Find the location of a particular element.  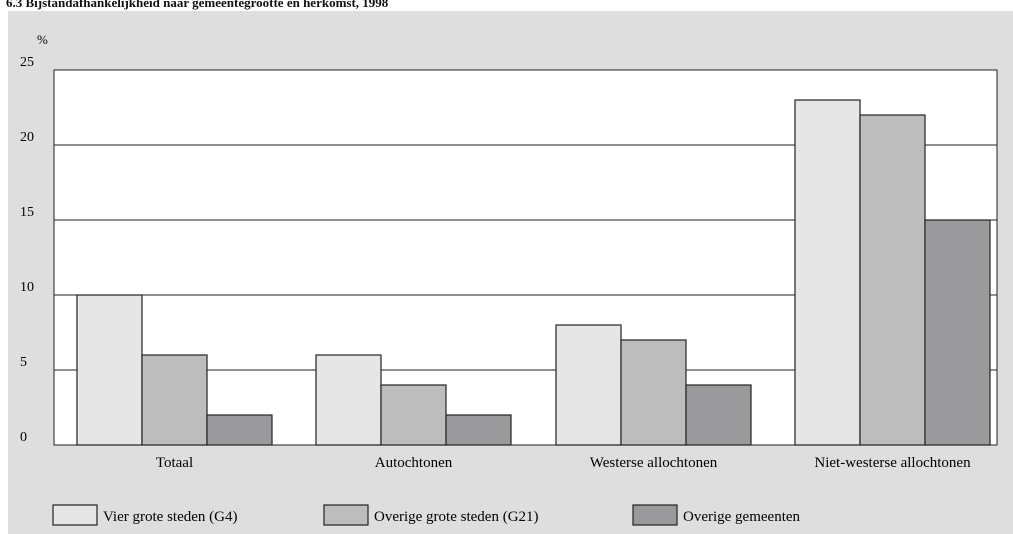

y-tick-label: 10 is located at coordinates (27, 287).